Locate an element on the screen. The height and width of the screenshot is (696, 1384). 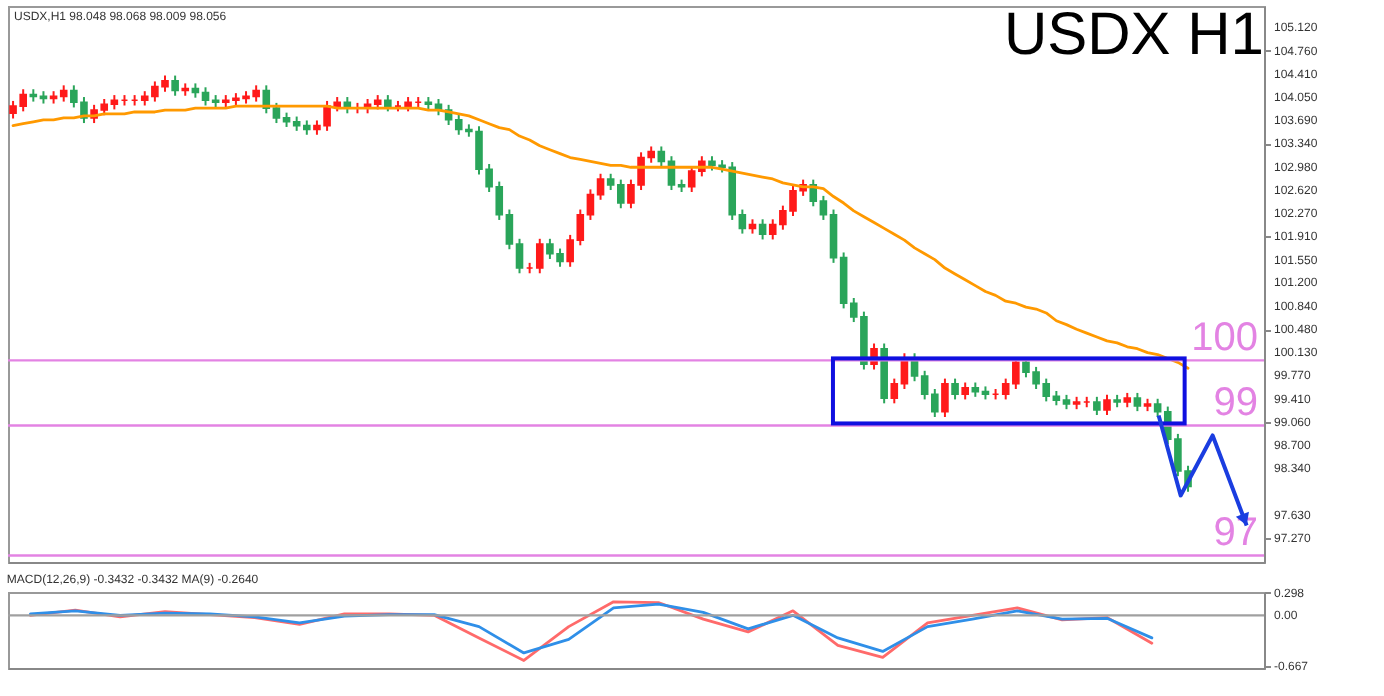
ref-line-label: 99 is located at coordinates (1235, 403).